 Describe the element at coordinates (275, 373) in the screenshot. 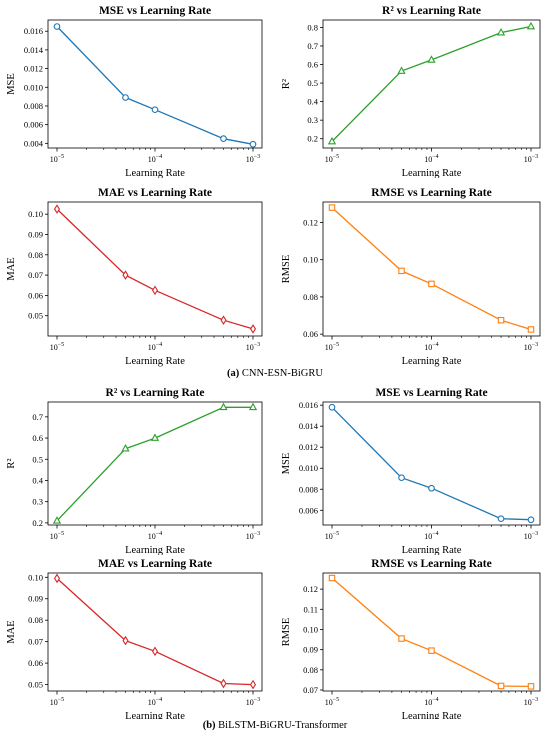

I see `caption-a: (a) CNN-ESN-BiGRU` at that location.